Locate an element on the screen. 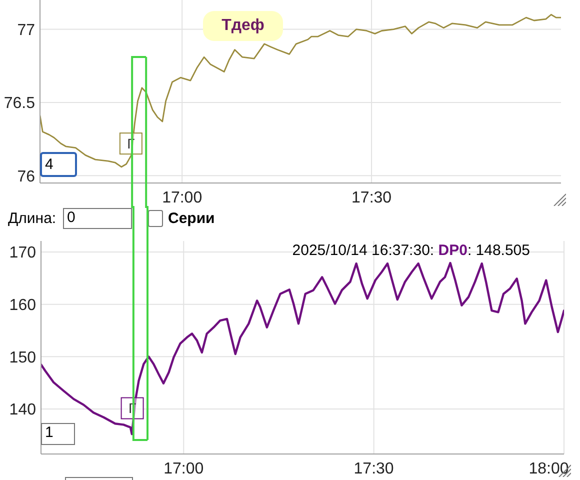 The width and height of the screenshot is (580, 480). input-field: 4 is located at coordinates (58, 164).